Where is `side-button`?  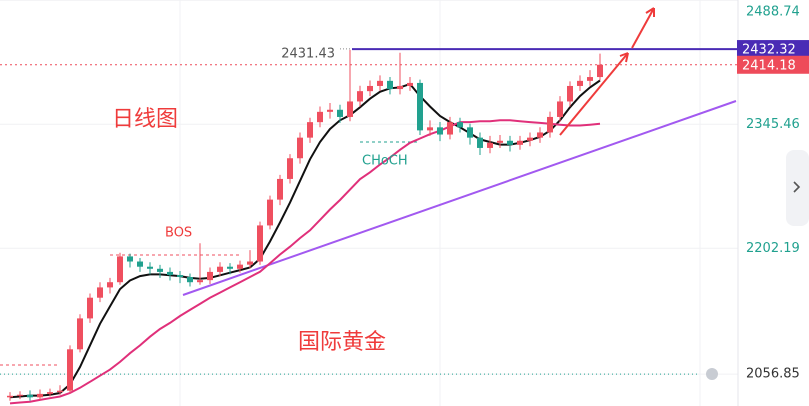
side-button is located at coordinates (797, 188).